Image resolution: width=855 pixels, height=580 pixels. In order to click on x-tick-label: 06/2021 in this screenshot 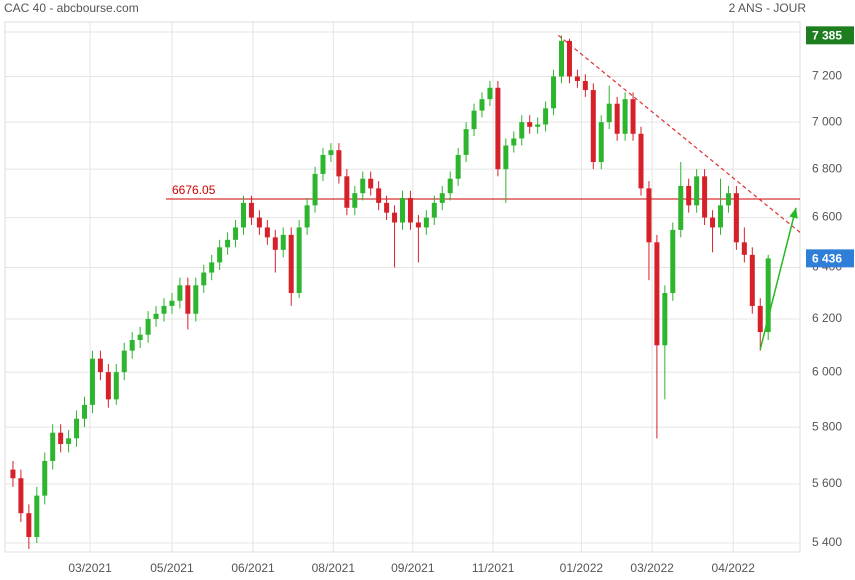, I will do `click(253, 568)`.